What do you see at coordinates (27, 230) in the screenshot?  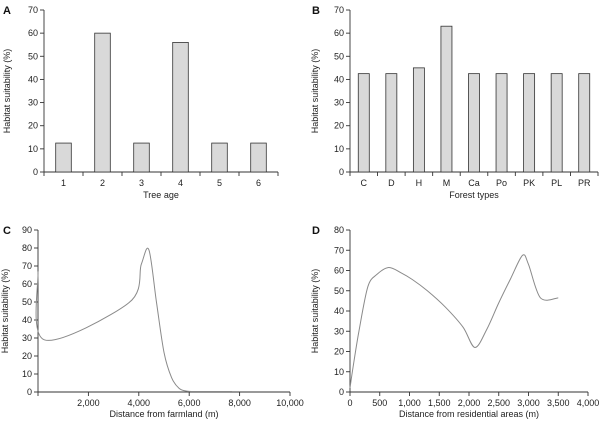 I see `y-tick-label: 90` at bounding box center [27, 230].